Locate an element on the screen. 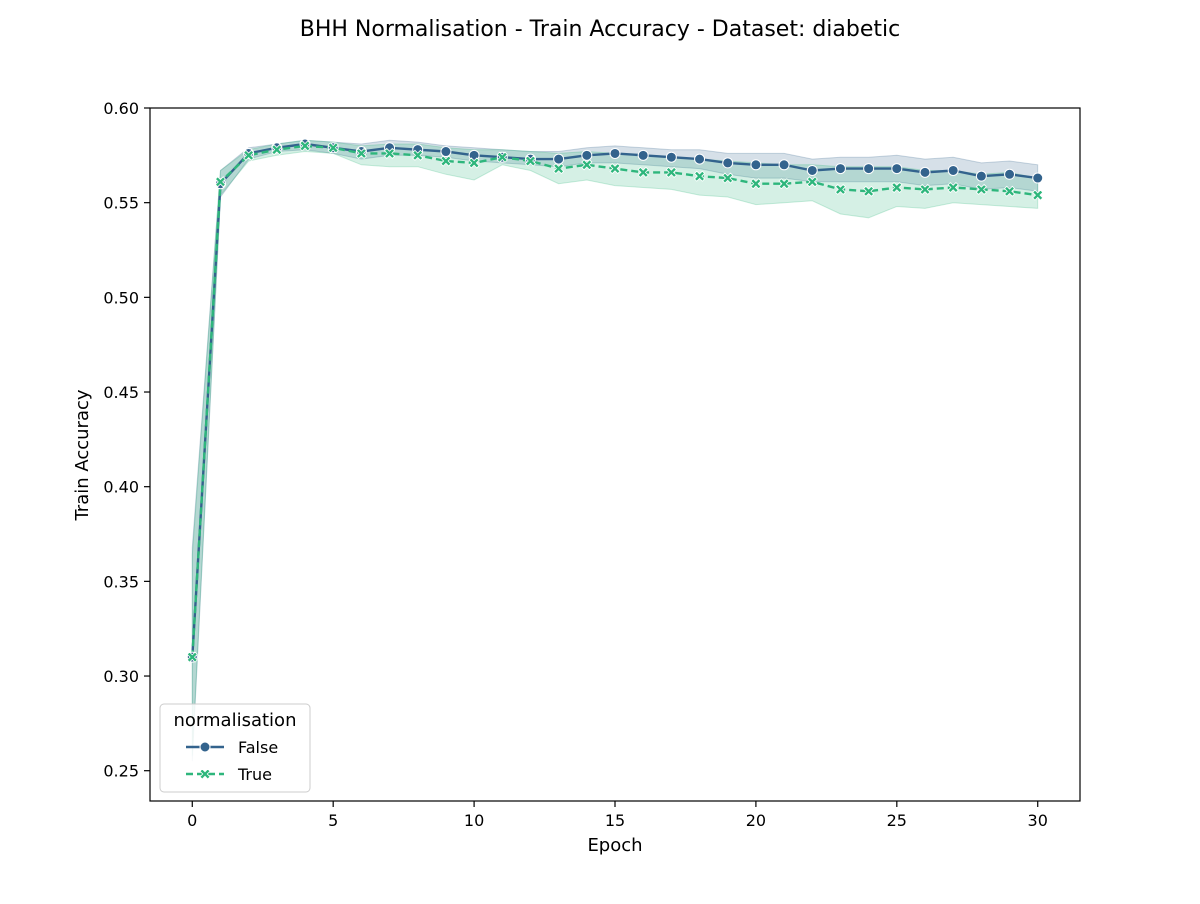 This screenshot has width=1200, height=904. y-tick-label: 0.40 is located at coordinates (121, 487).